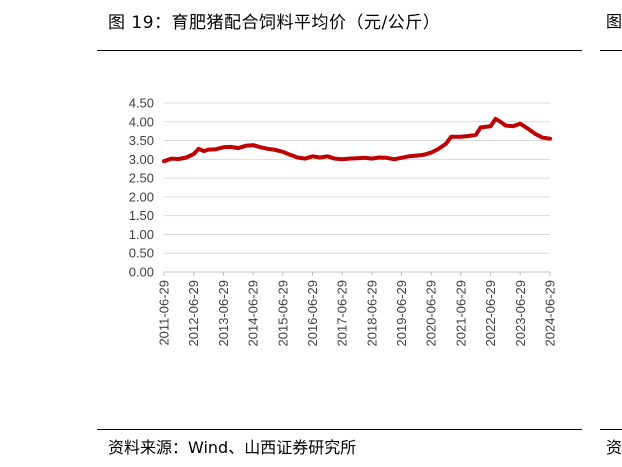  I want to click on next-figure-fragment: 图, so click(614, 21).